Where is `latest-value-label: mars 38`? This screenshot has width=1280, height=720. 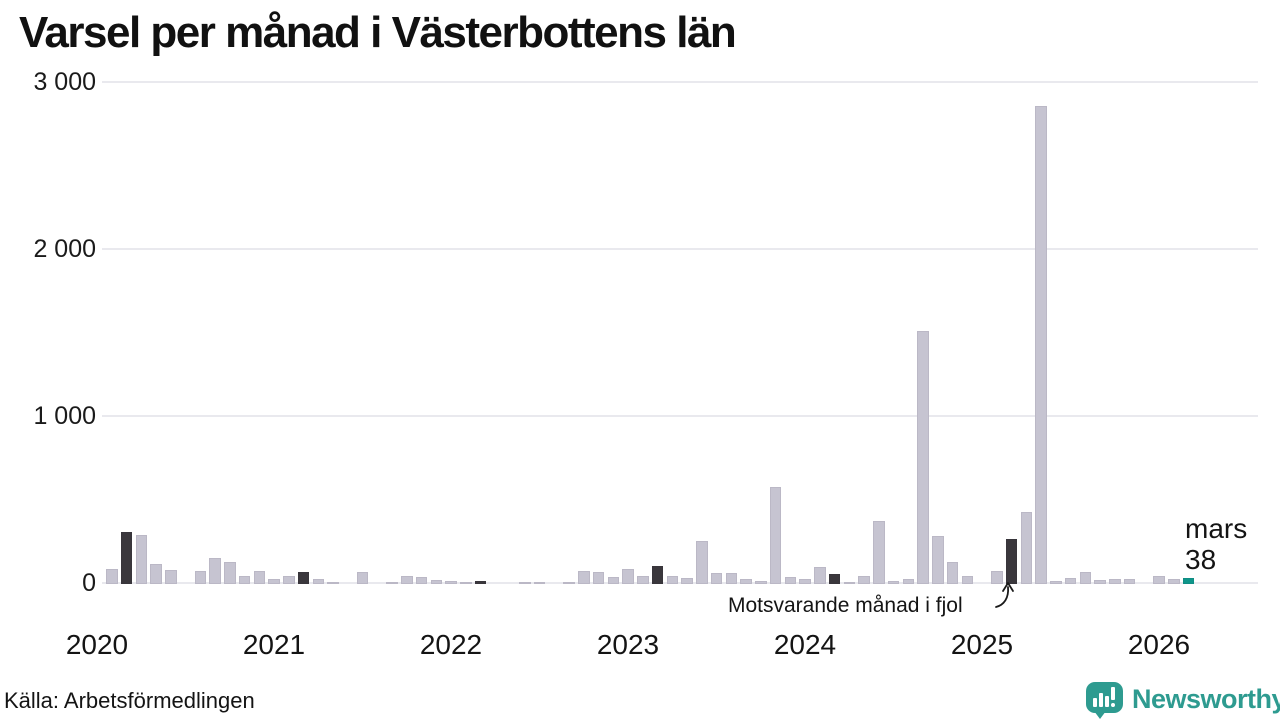 latest-value-label: mars 38 is located at coordinates (1216, 544).